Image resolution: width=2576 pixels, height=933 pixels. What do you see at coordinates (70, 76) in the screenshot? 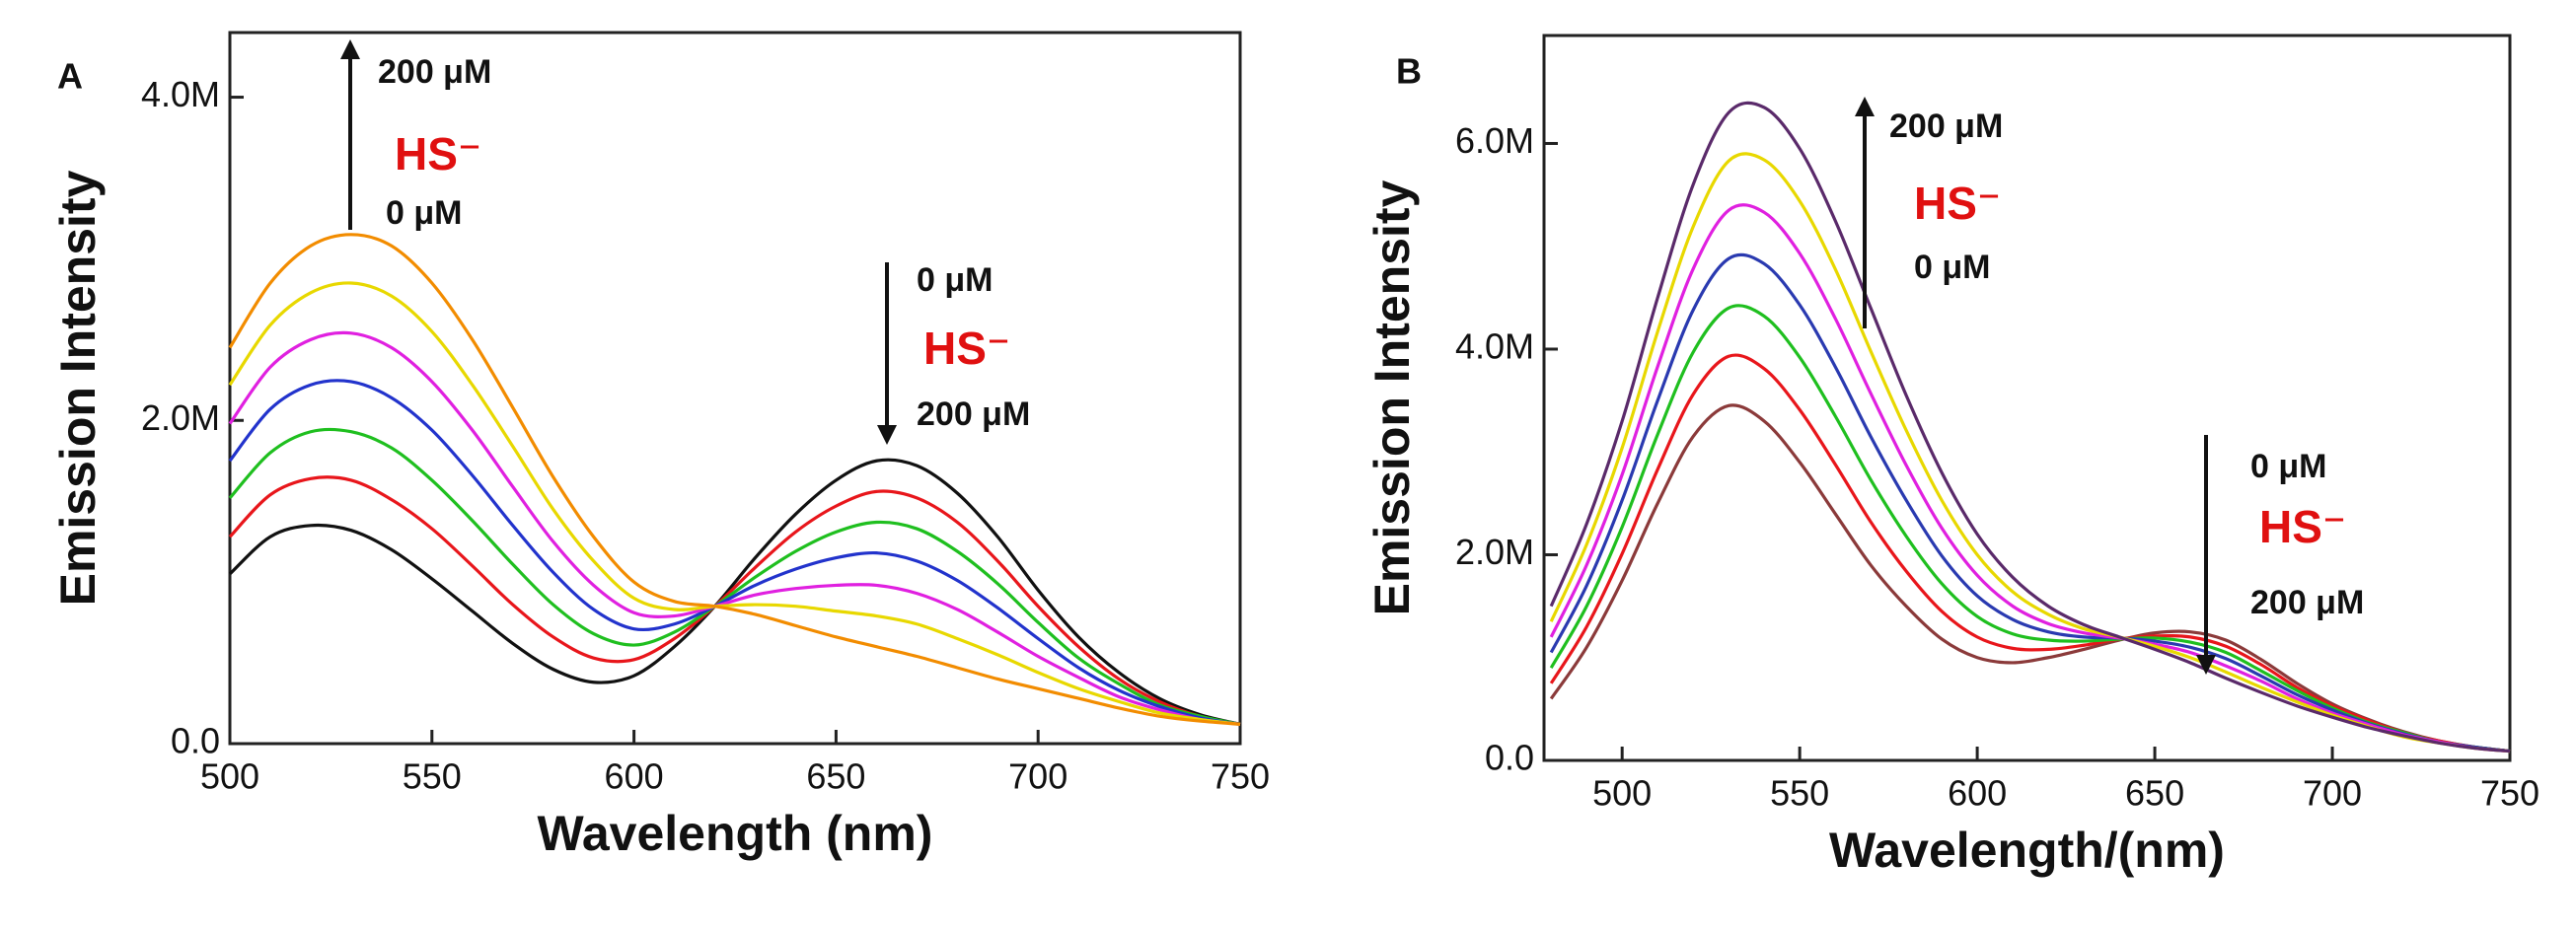
I see `annotation: A` at bounding box center [70, 76].